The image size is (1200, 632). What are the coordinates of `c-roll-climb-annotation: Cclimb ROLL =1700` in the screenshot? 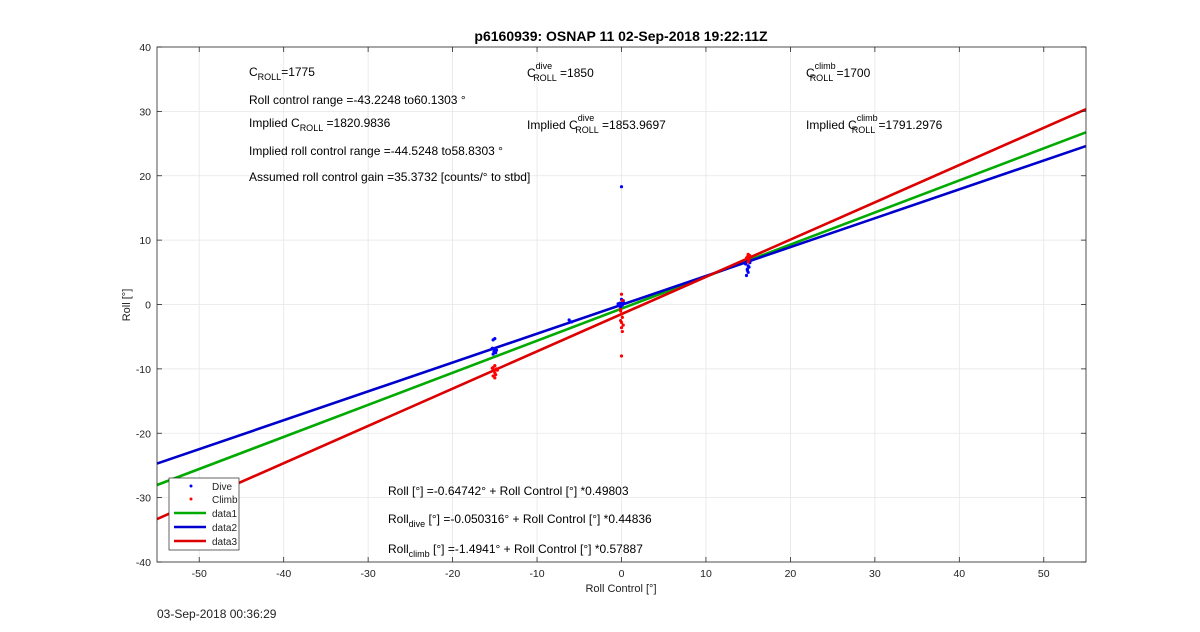 It's located at (838, 72).